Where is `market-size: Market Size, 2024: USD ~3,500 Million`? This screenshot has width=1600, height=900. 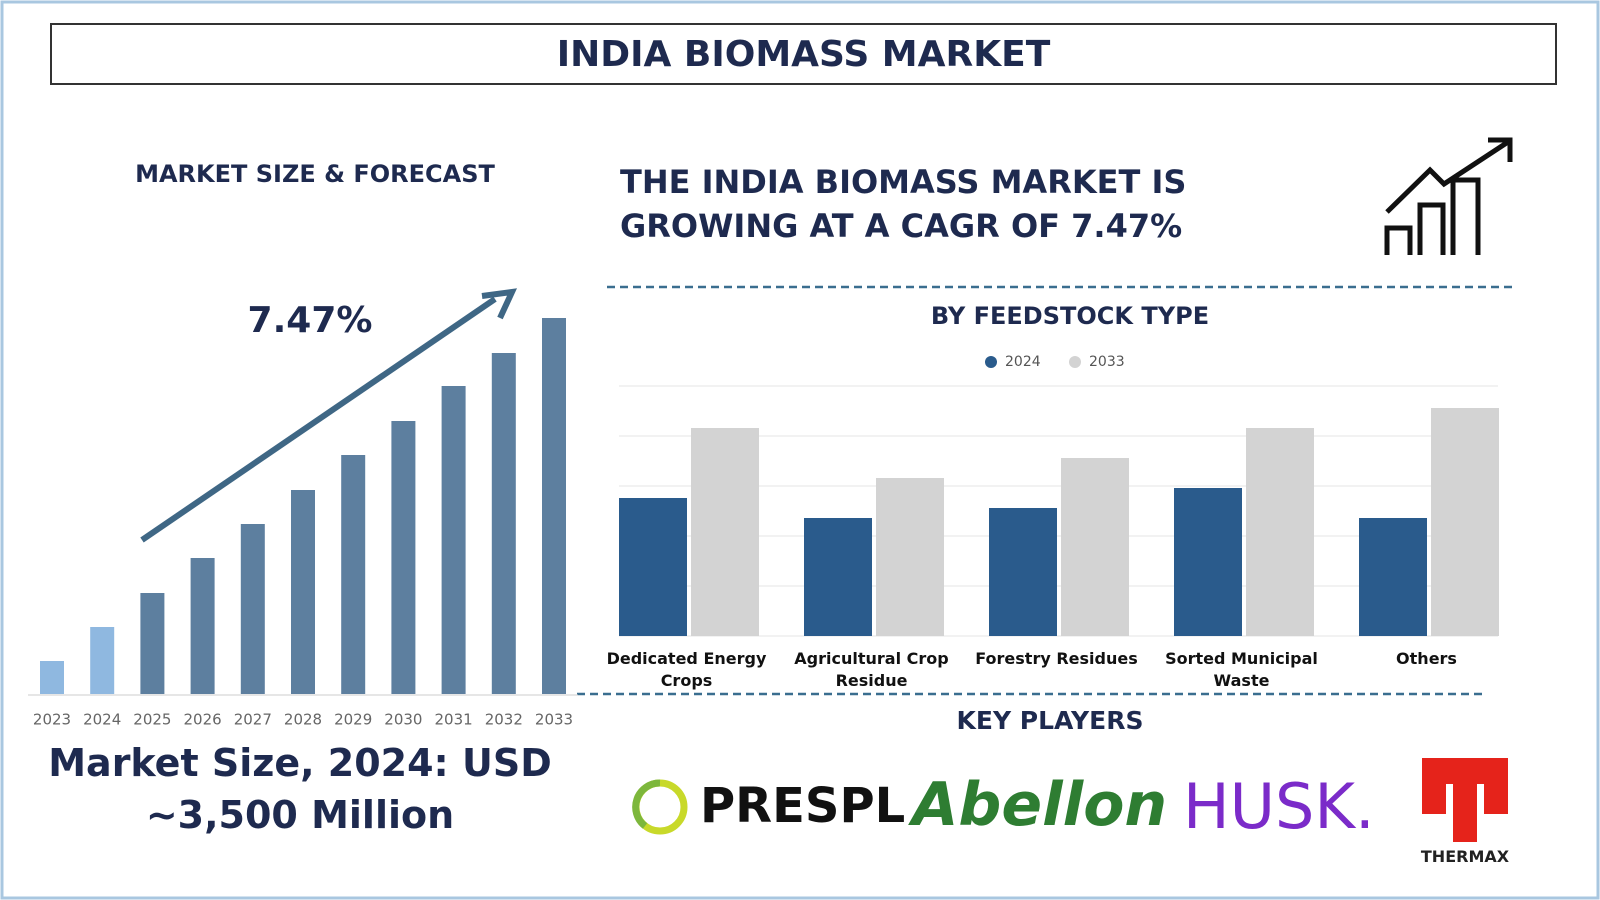 market-size: Market Size, 2024: USD ~3,500 Million is located at coordinates (300, 789).